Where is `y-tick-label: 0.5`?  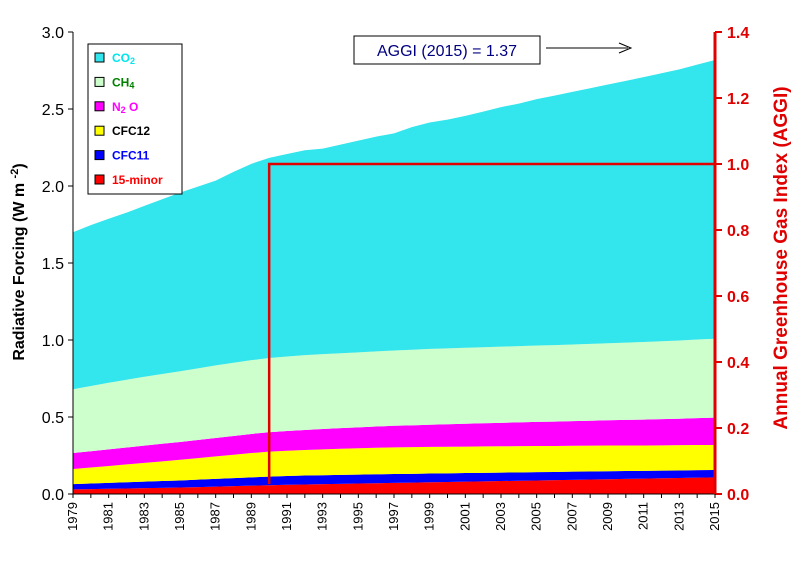 y-tick-label: 0.5 is located at coordinates (53, 418).